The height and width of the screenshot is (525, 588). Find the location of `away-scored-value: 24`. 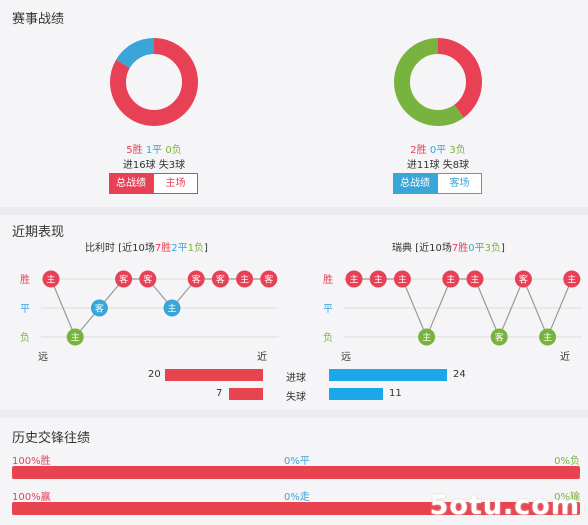

away-scored-value: 24 is located at coordinates (459, 374).